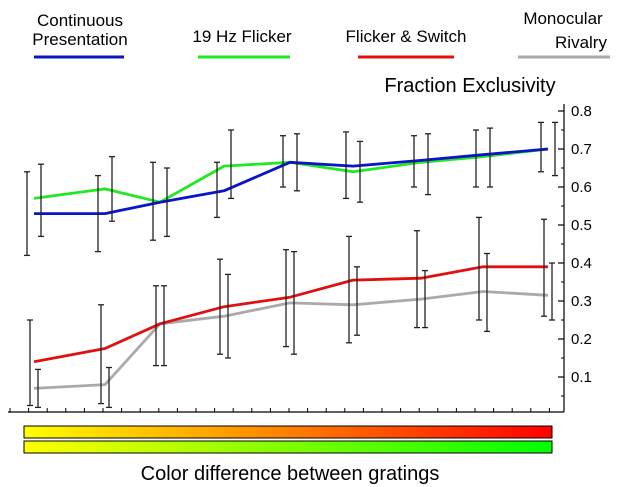  I want to click on y-ticks: 0.1 0.2 0.3 0.4 0.5 0.6 0.7 0.8, so click(575, 250).